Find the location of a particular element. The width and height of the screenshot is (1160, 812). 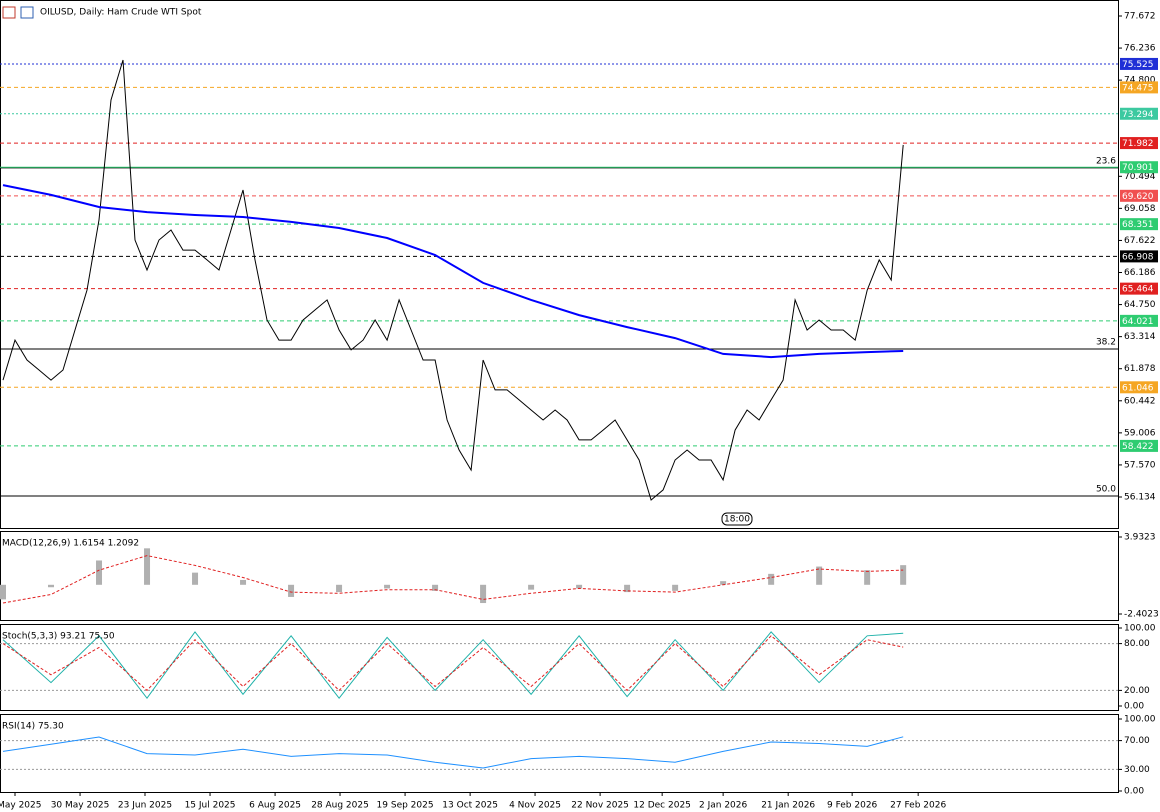

level-label: 58.422 is located at coordinates (1138, 447).